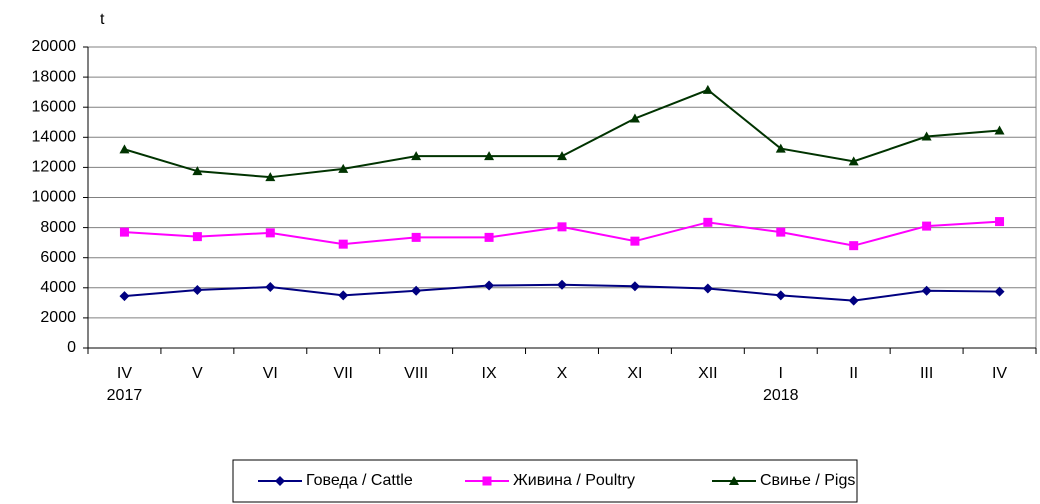 This screenshot has height=504, width=1040. I want to click on x-tick-label: III, so click(926, 373).